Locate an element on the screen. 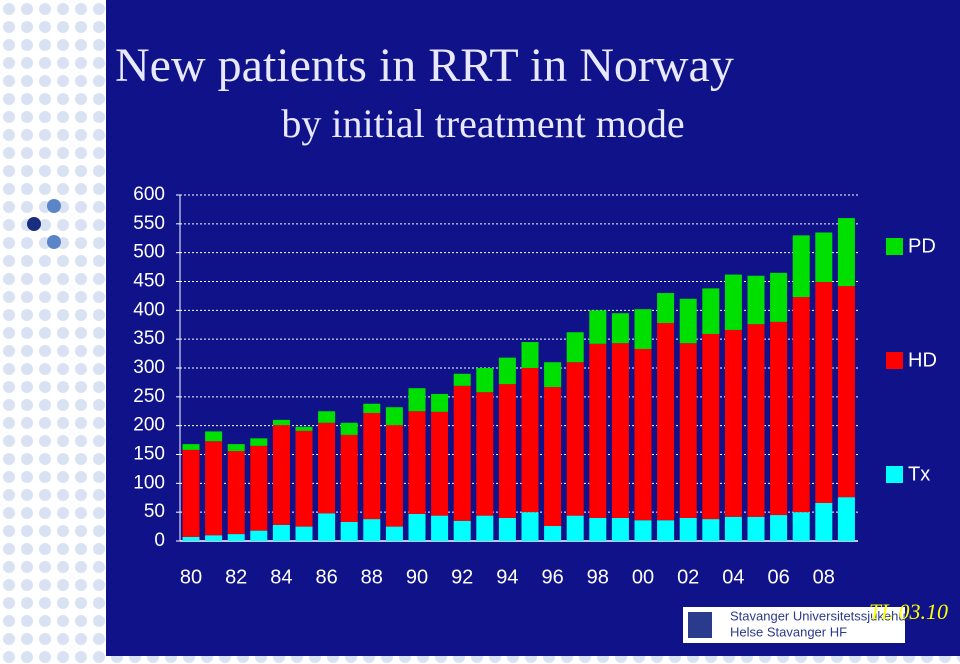 This screenshot has width=960, height=664. y-tick-label: 100 is located at coordinates (149, 482).